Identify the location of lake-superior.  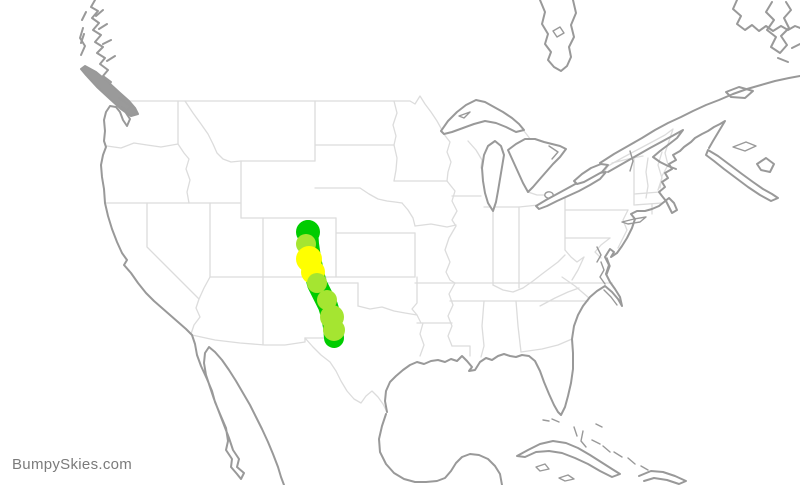
(482, 117).